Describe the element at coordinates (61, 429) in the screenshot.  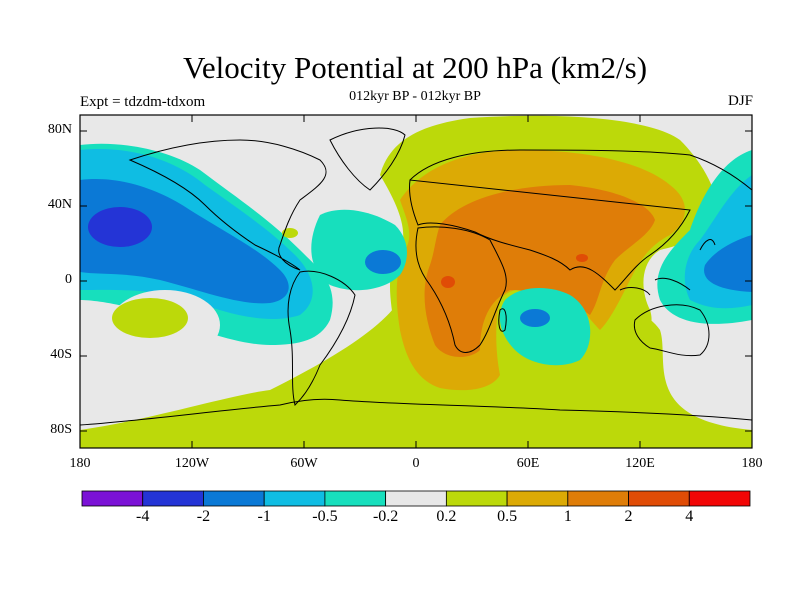
I see `lat-label-80s: 80S` at that location.